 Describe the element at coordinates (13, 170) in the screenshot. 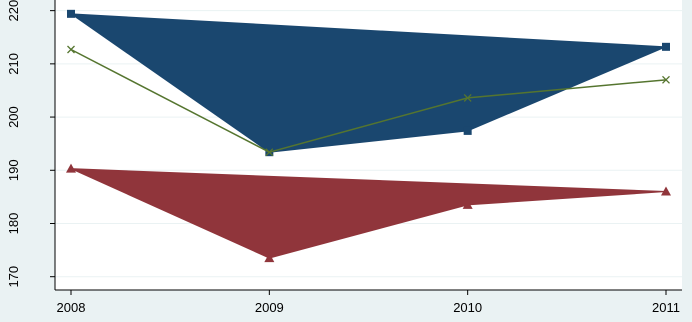

I see `y-tick-label: 190` at that location.